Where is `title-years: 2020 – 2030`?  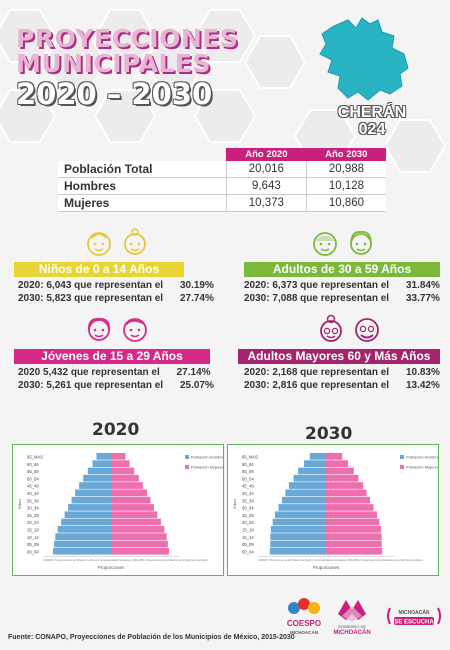
title-years: 2020 – 2030 is located at coordinates (114, 94).